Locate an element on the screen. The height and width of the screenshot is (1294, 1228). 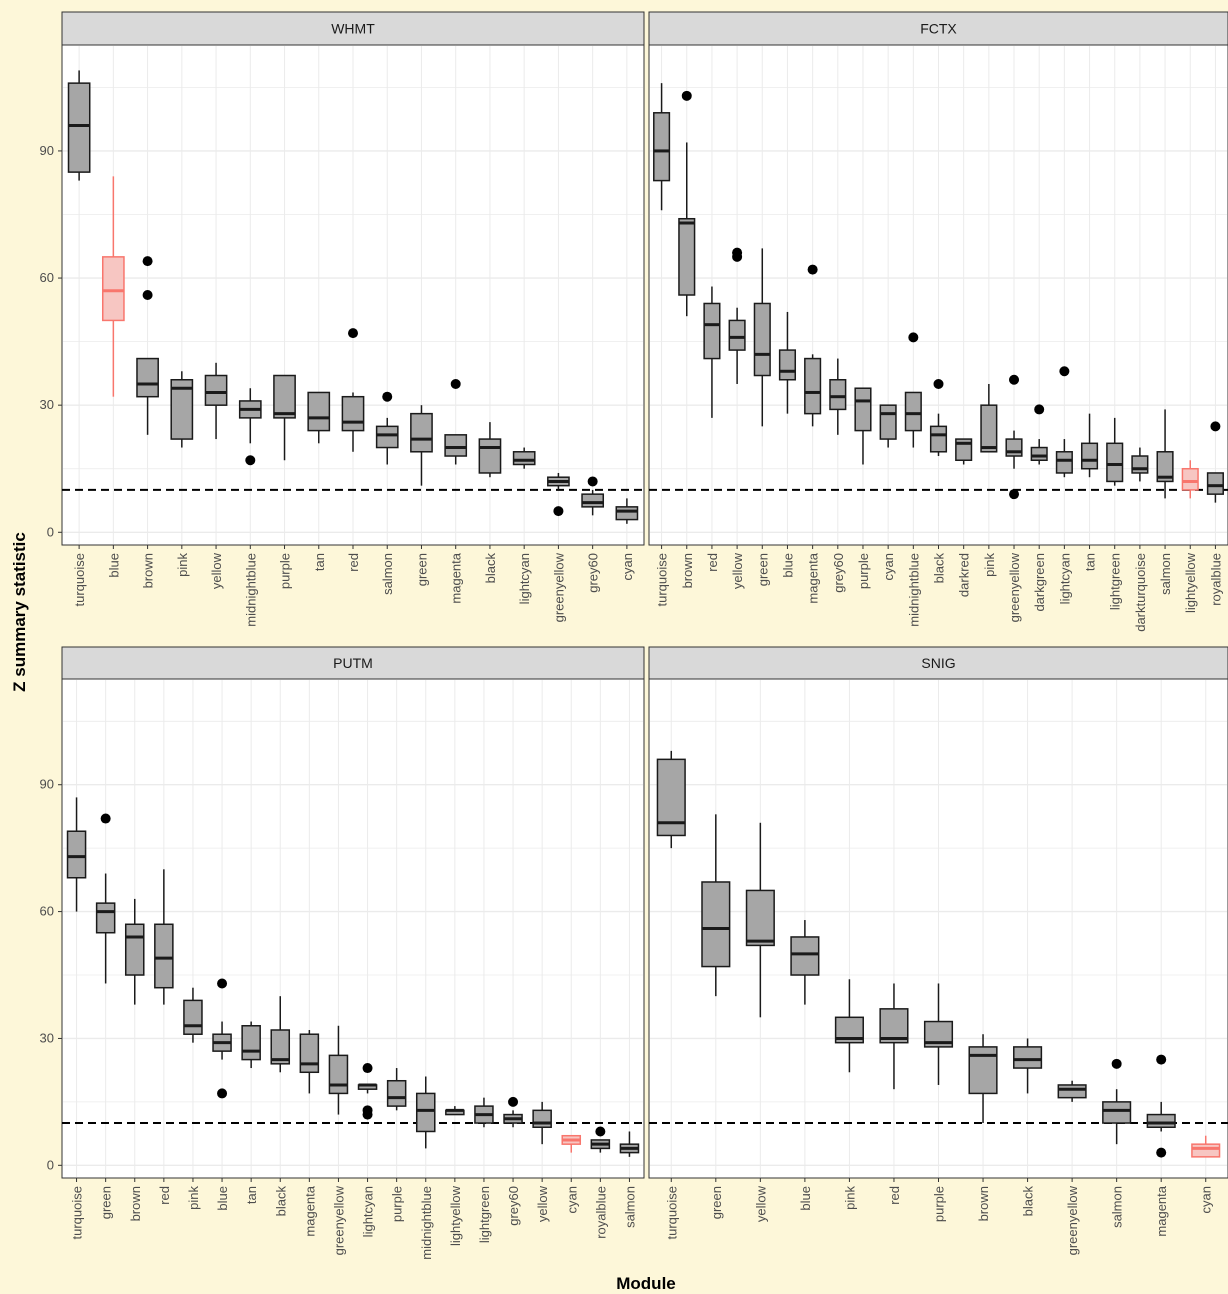
x-tick-label: yellow is located at coordinates (760, 1203).